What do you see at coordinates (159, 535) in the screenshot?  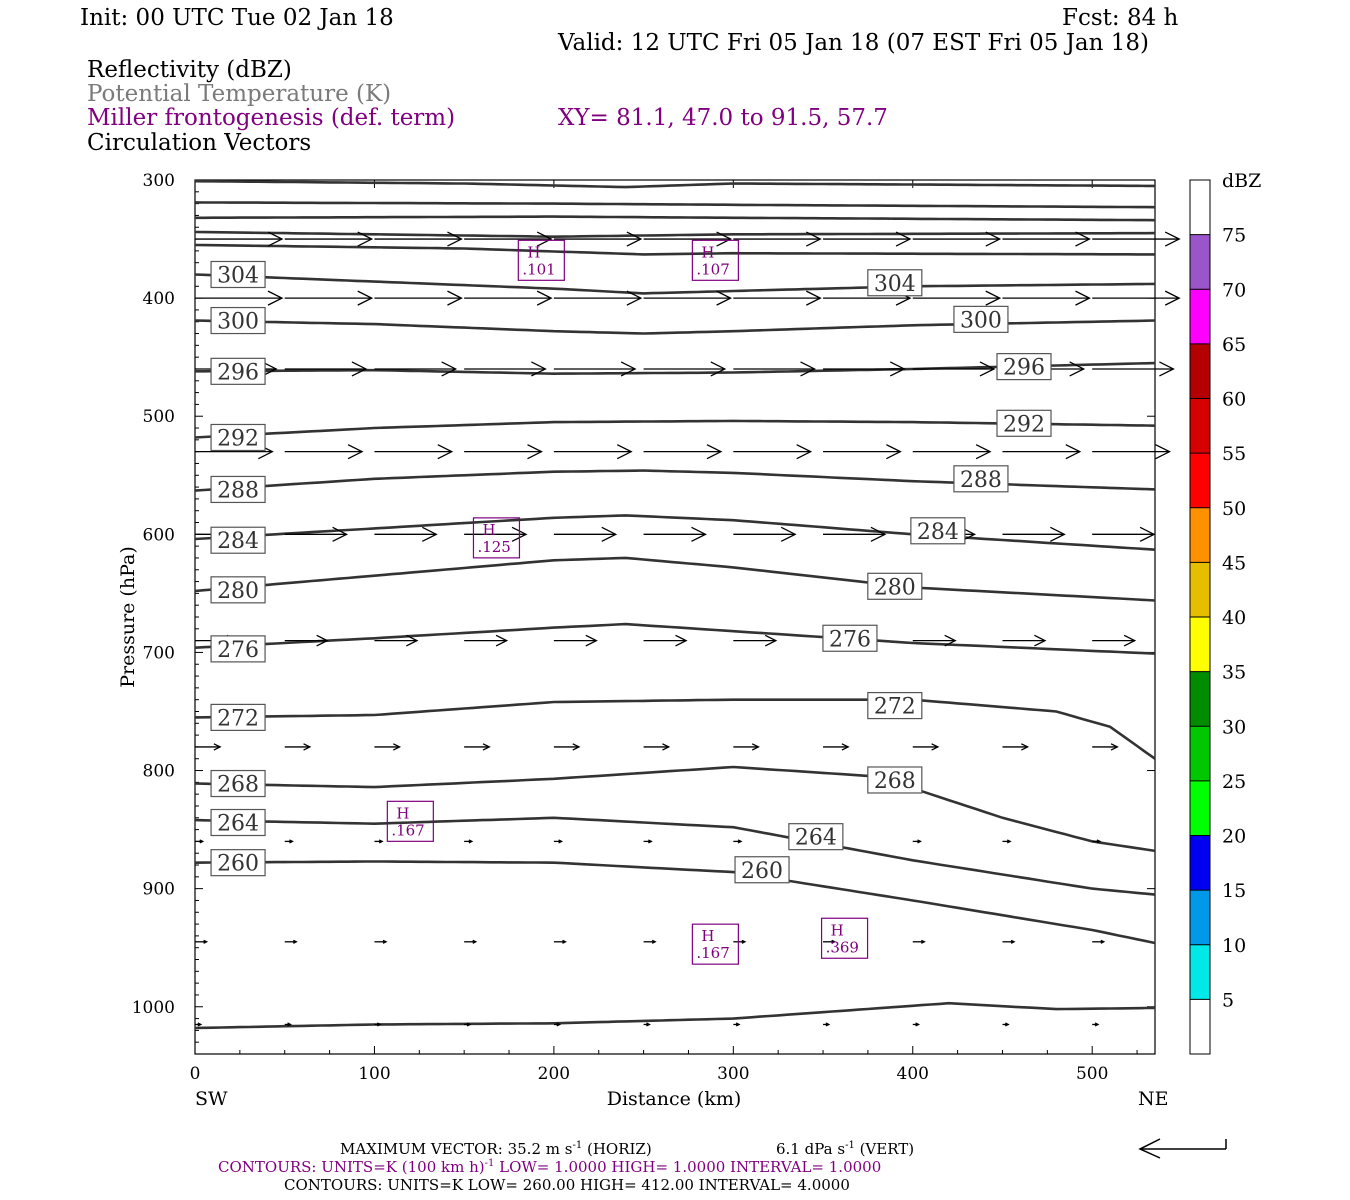 I see `y-tick-label: 600` at bounding box center [159, 535].